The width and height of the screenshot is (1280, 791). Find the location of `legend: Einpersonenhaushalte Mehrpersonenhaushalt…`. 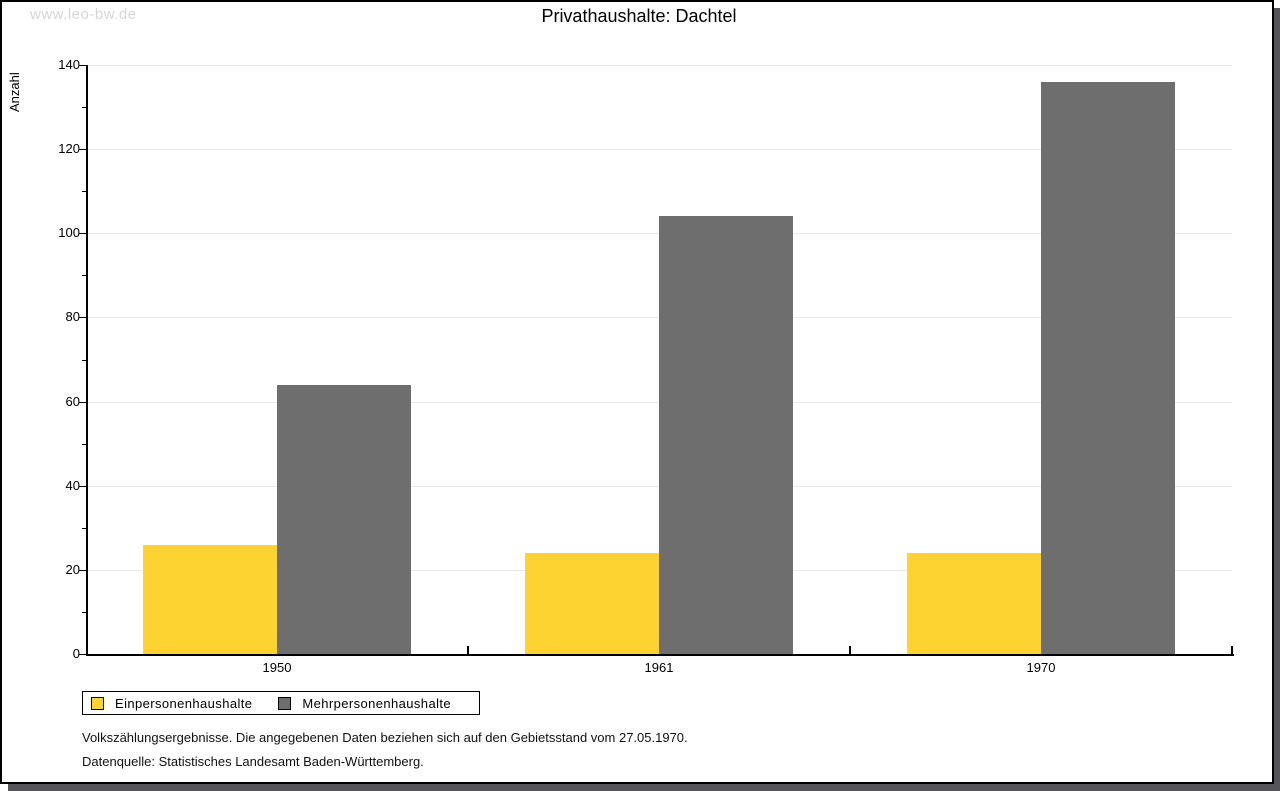

legend: Einpersonenhaushalte Mehrpersonenhaushalt… is located at coordinates (281, 703).